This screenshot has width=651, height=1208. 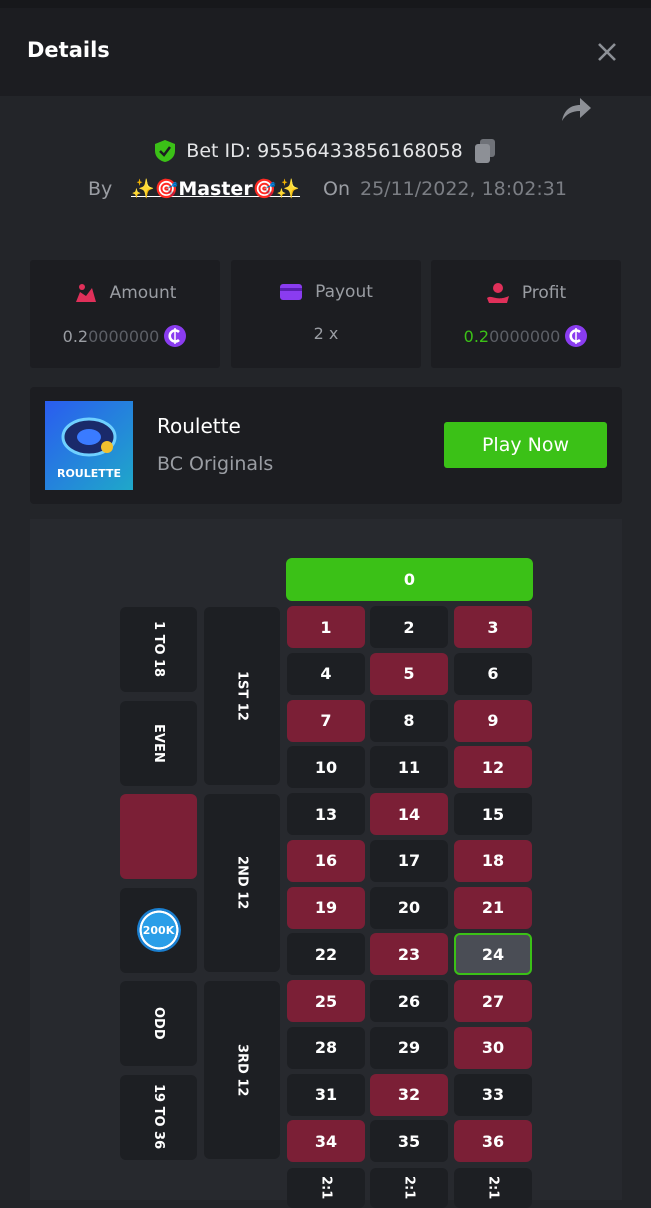 What do you see at coordinates (215, 464) in the screenshot?
I see `game-provider: BC Originals` at bounding box center [215, 464].